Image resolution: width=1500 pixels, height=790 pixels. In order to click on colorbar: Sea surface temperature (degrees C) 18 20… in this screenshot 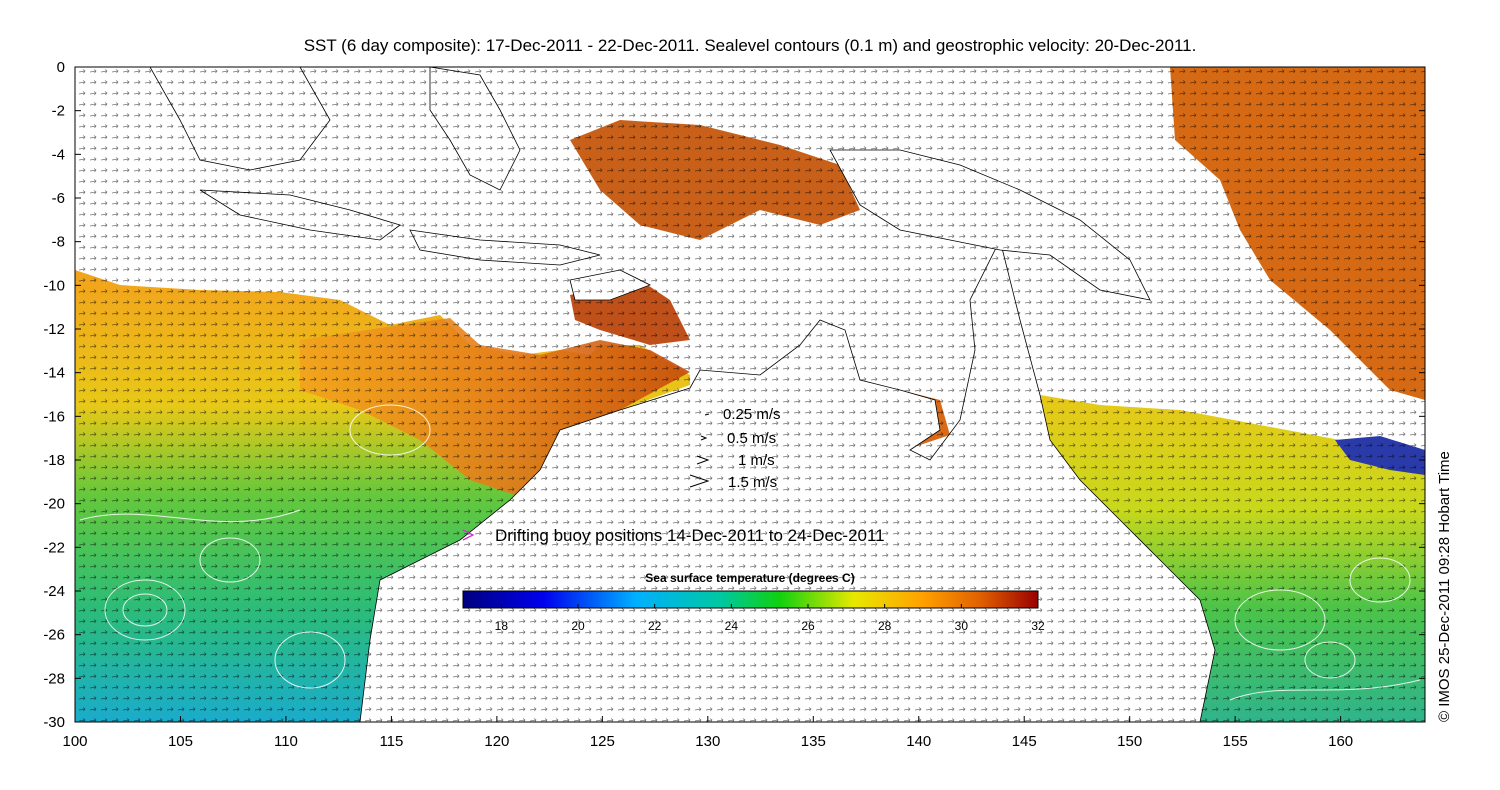, I will do `click(753, 602)`.